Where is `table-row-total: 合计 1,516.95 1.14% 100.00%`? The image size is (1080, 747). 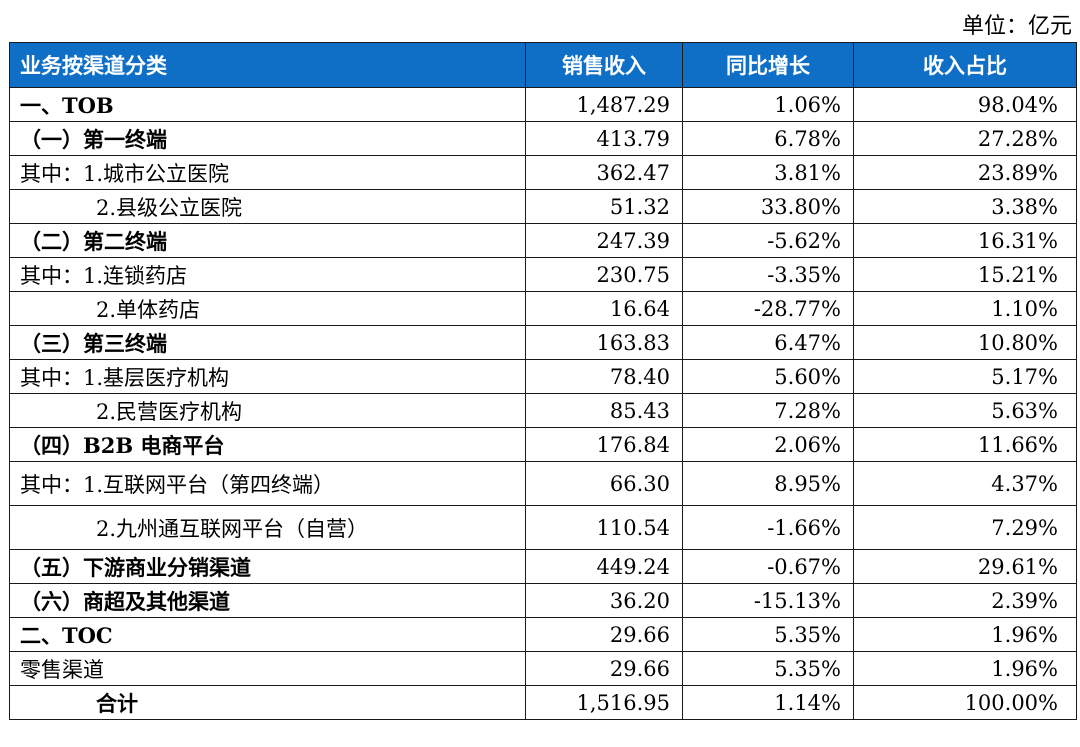
table-row-total: 合计 1,516.95 1.14% 100.00% is located at coordinates (543, 702).